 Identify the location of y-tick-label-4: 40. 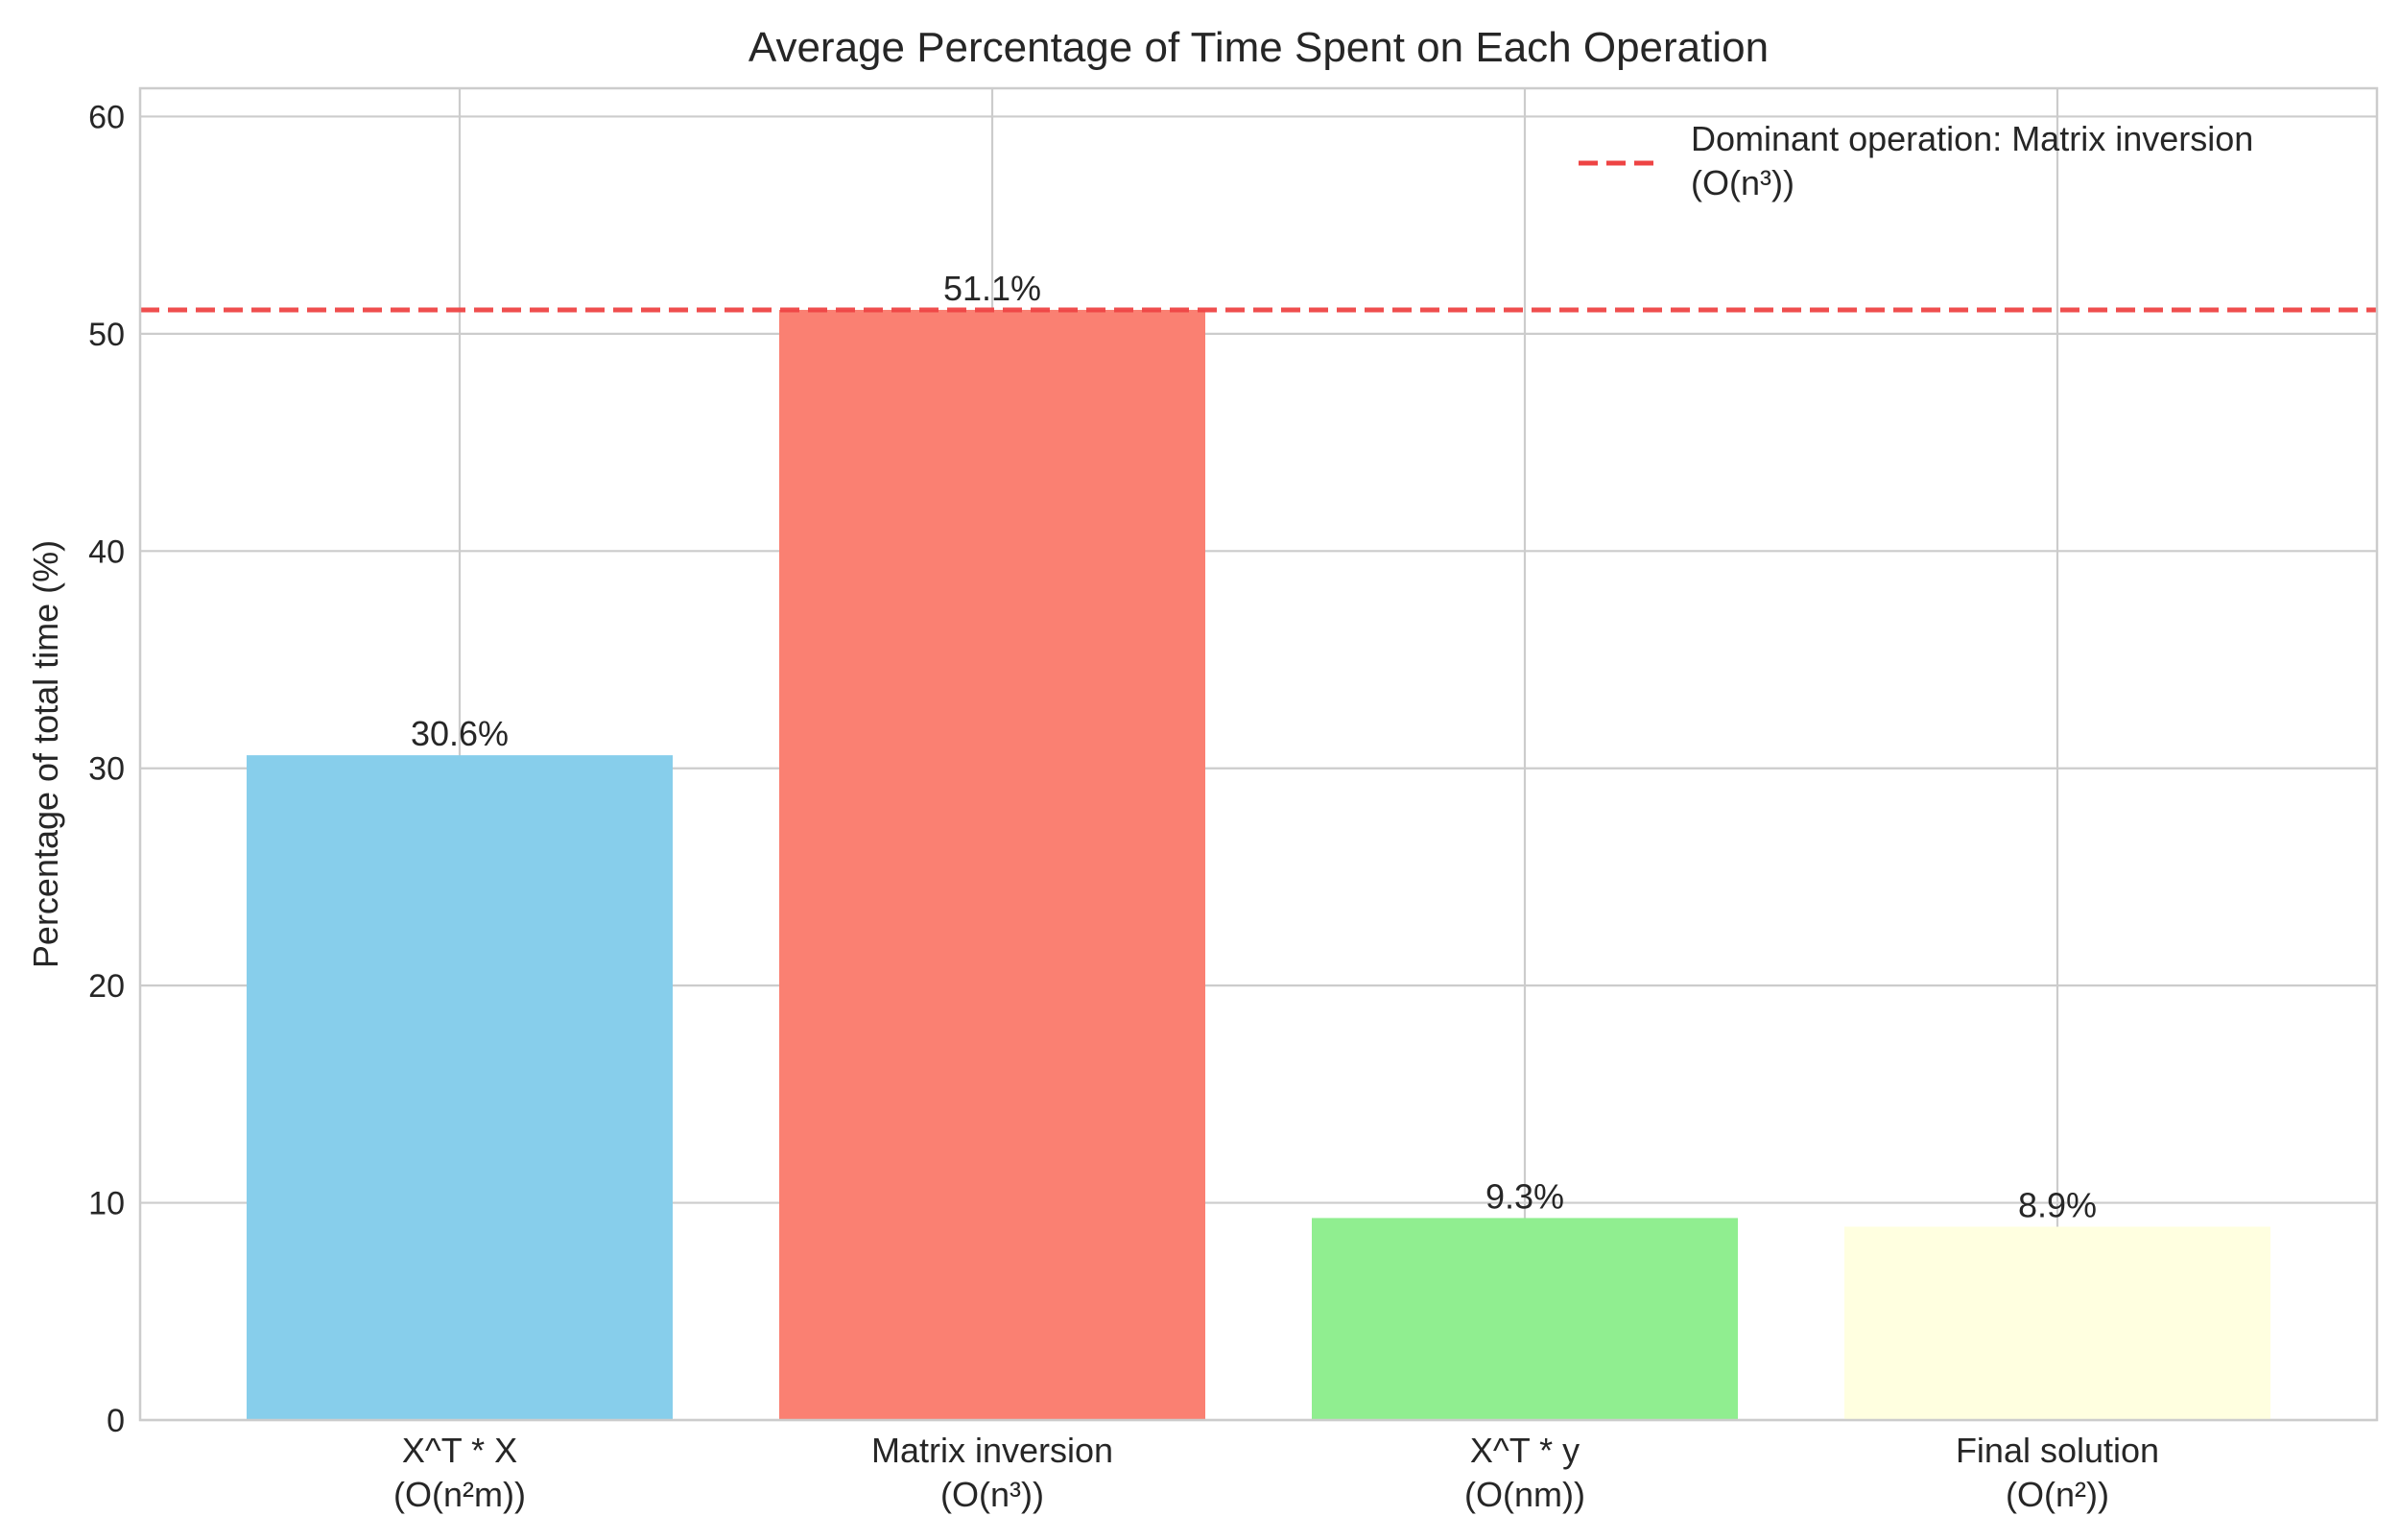
(106, 551).